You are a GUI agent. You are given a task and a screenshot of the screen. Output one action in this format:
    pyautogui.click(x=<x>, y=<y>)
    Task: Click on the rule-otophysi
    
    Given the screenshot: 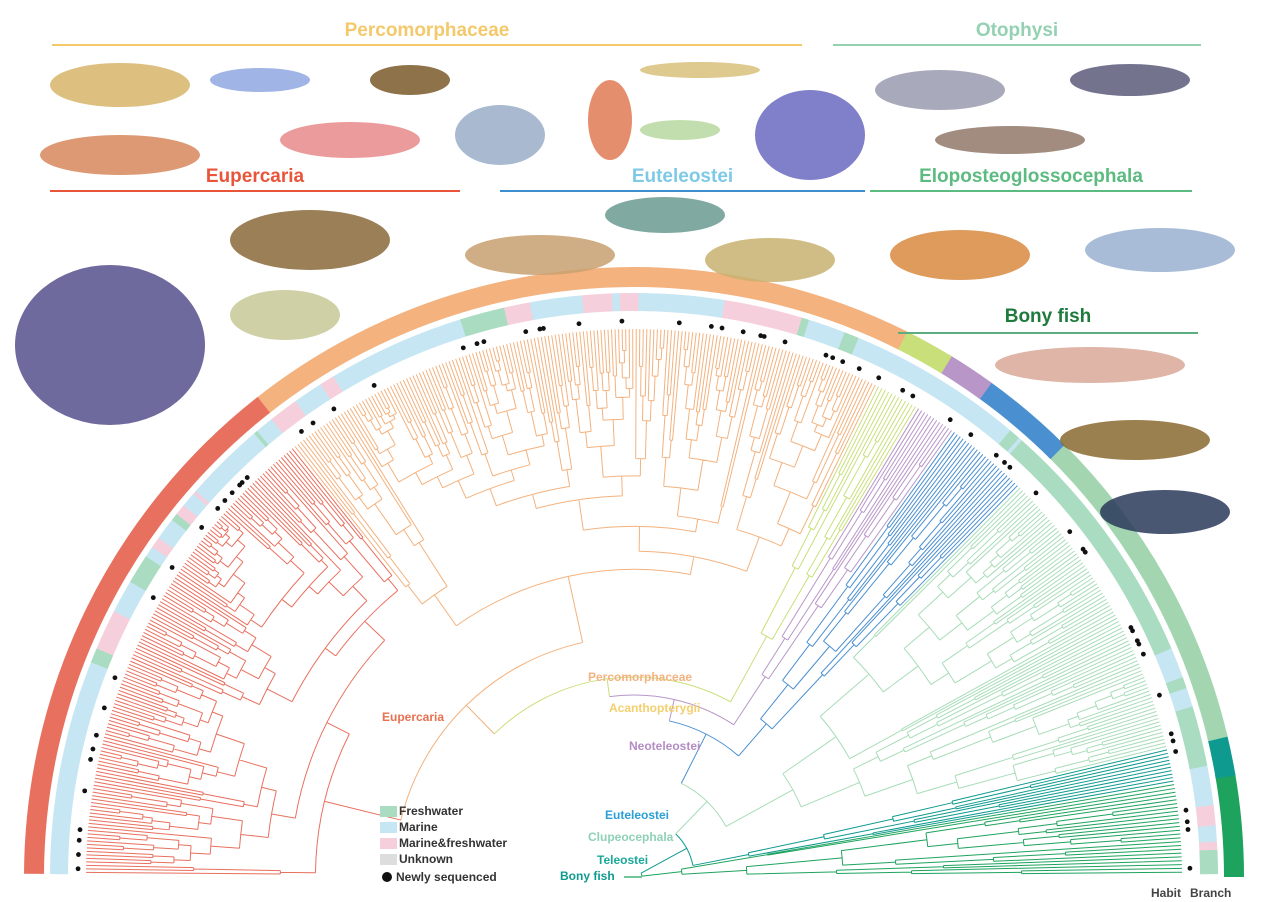 What is the action you would take?
    pyautogui.click(x=1017, y=45)
    